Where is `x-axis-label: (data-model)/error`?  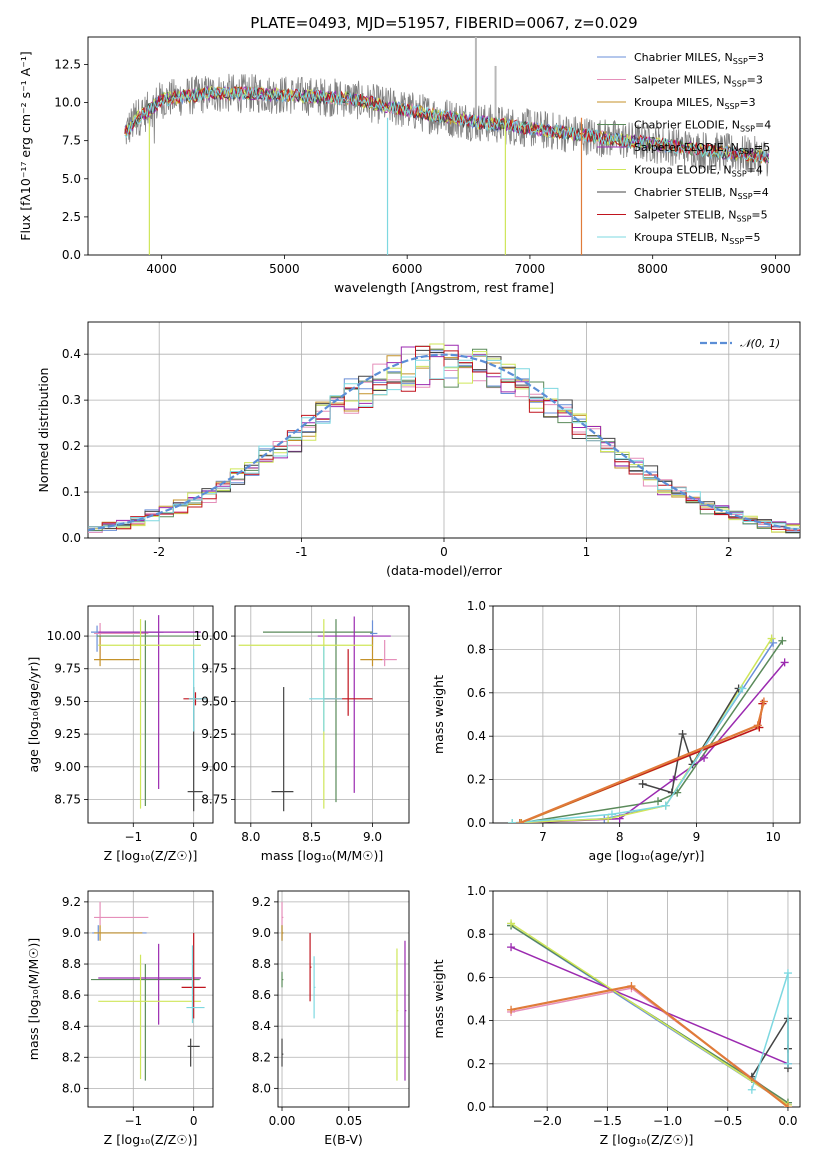 x-axis-label: (data-model)/error is located at coordinates (444, 570).